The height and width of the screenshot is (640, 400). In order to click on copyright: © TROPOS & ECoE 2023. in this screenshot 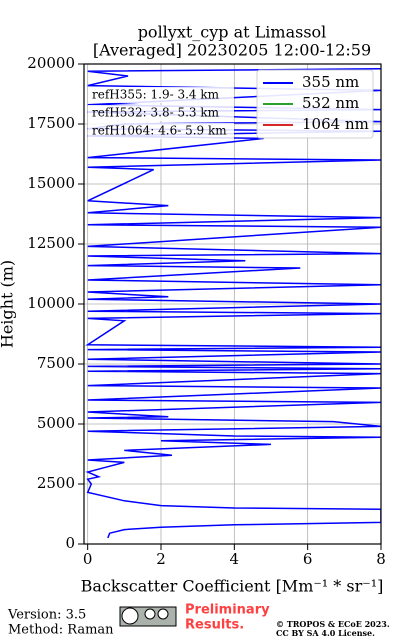, I will do `click(333, 624)`.